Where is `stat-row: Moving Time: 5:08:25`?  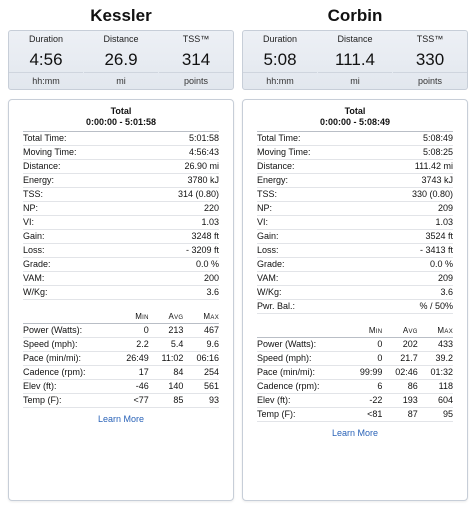
stat-row: Moving Time: 5:08:25 is located at coordinates (355, 152).